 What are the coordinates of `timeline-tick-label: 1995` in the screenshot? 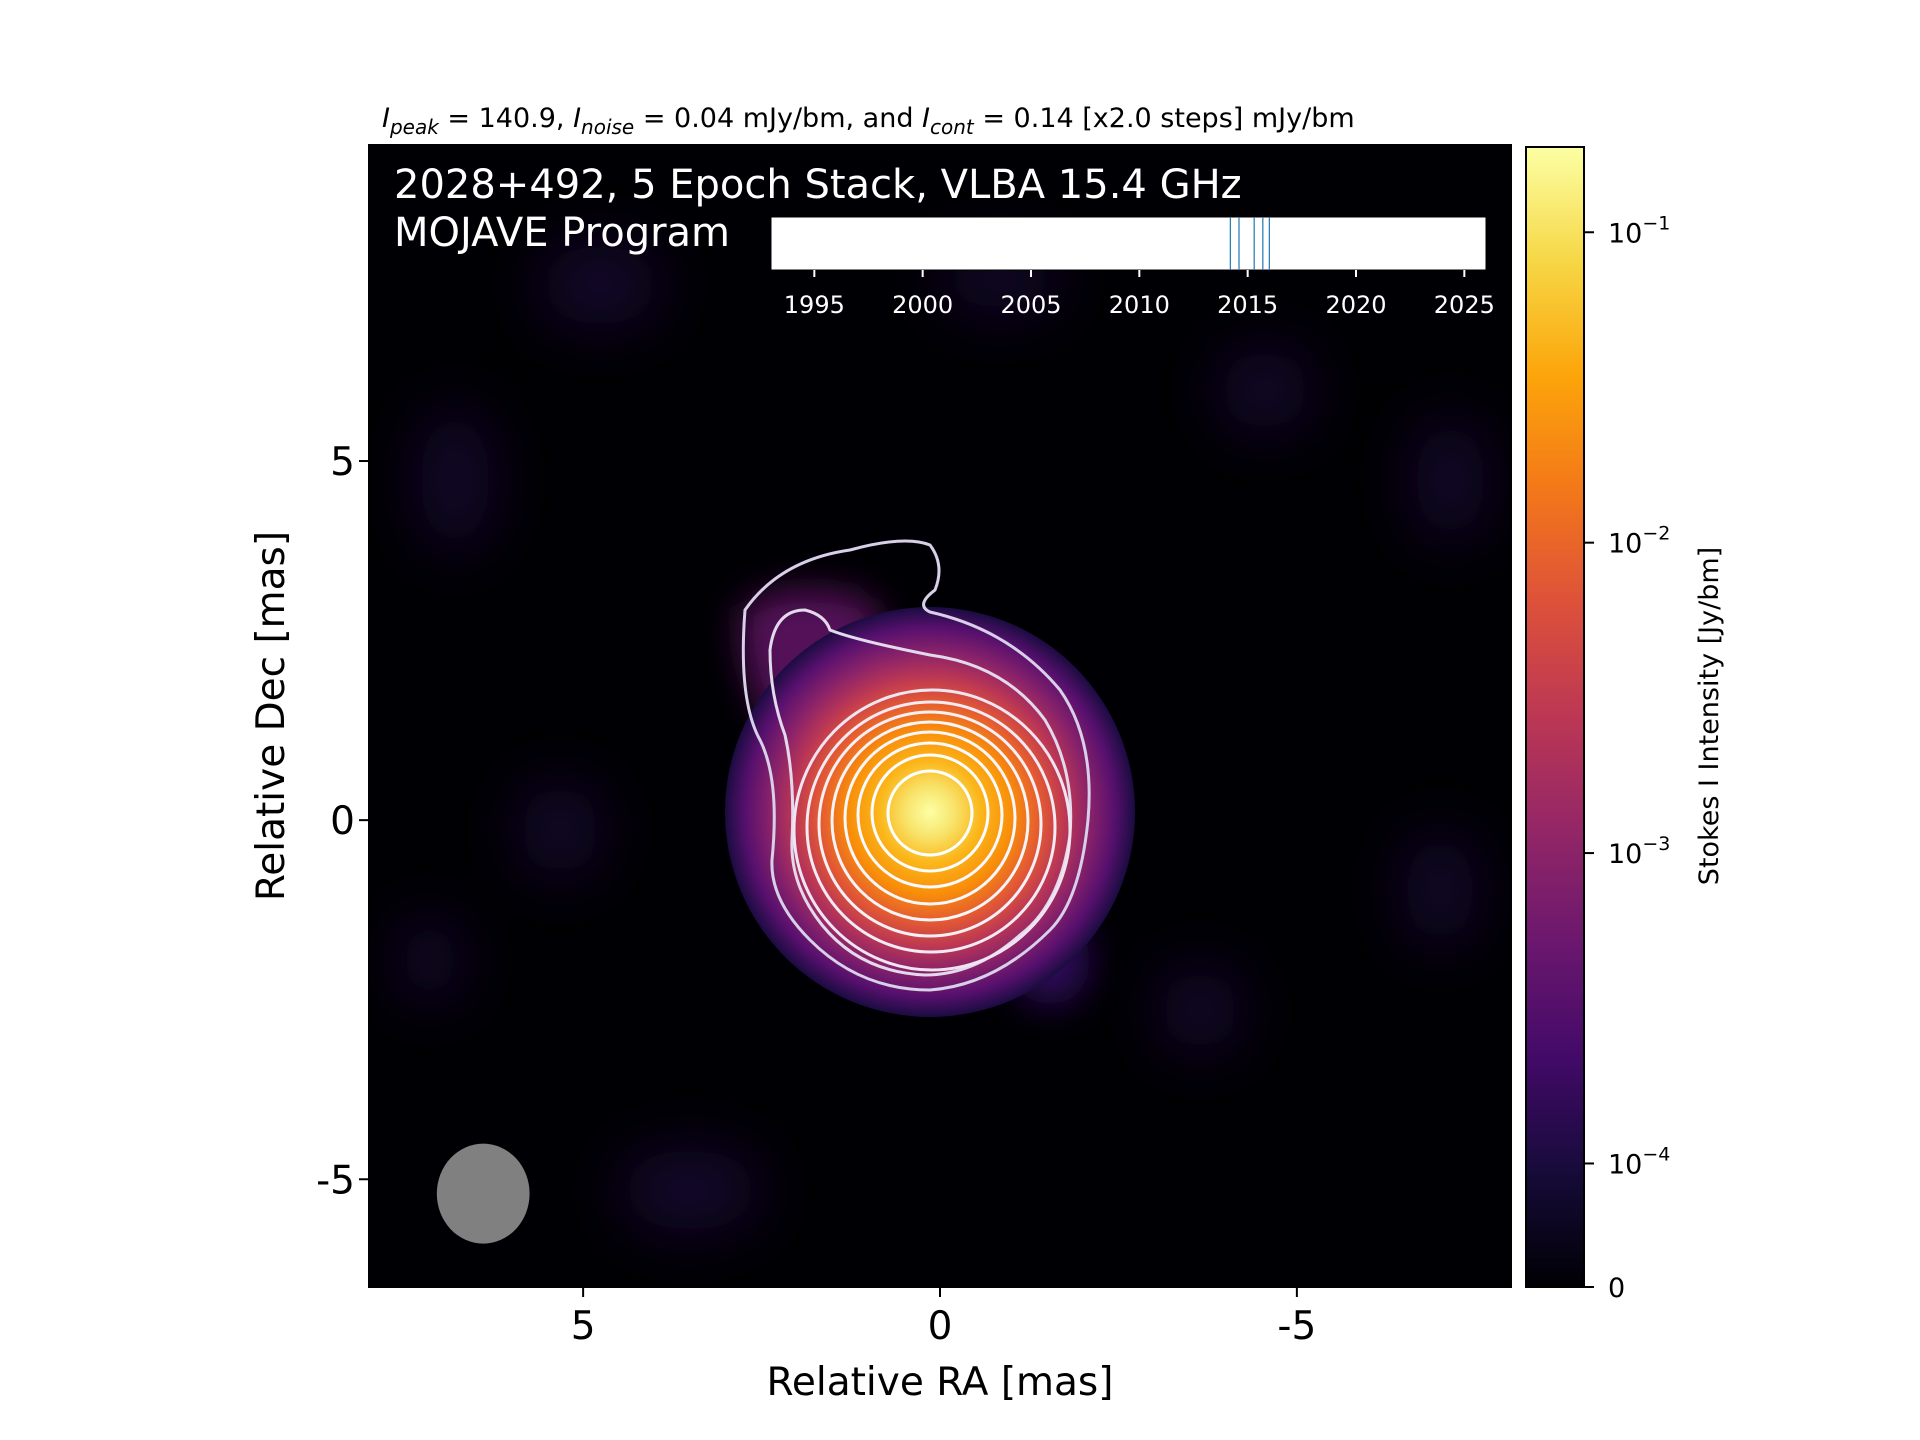 It's located at (814, 305).